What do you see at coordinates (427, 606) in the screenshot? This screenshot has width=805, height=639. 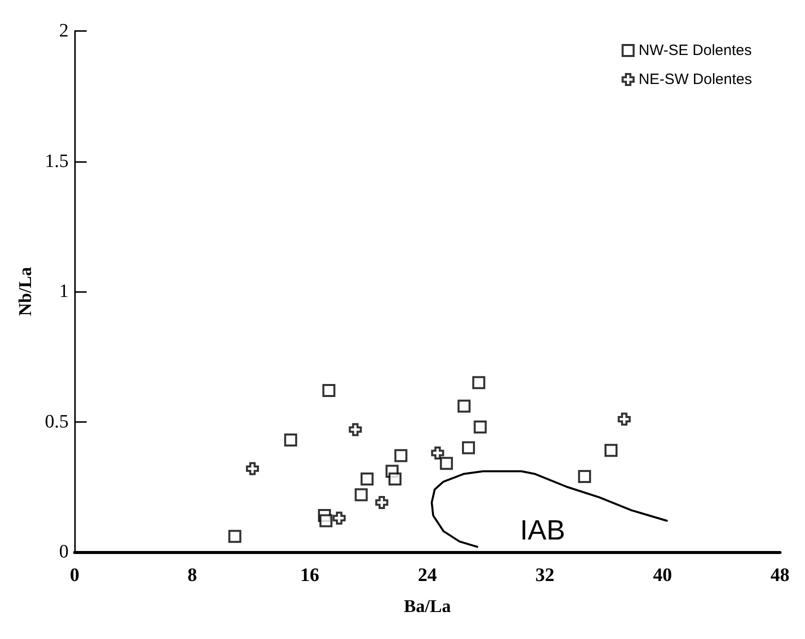 I see `x-axis-title: Ba/La` at bounding box center [427, 606].